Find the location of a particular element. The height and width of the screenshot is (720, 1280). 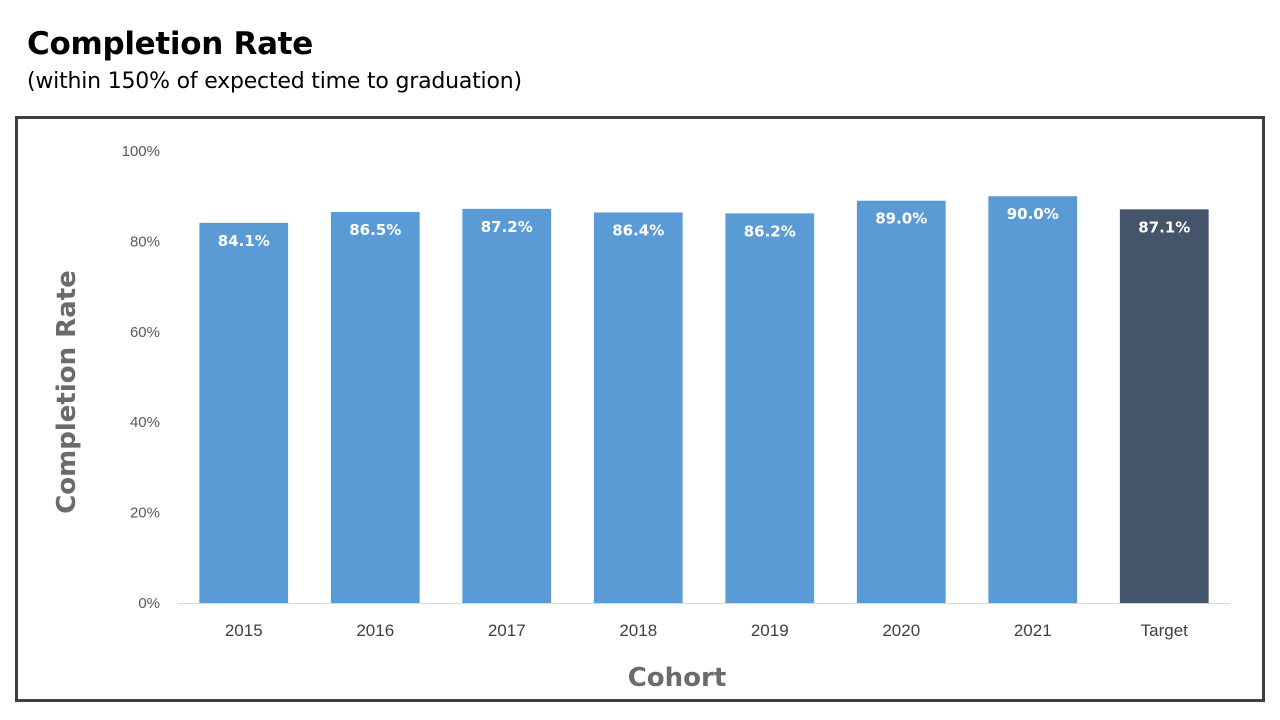

y-axis-title: Completion Rate is located at coordinates (67, 392).